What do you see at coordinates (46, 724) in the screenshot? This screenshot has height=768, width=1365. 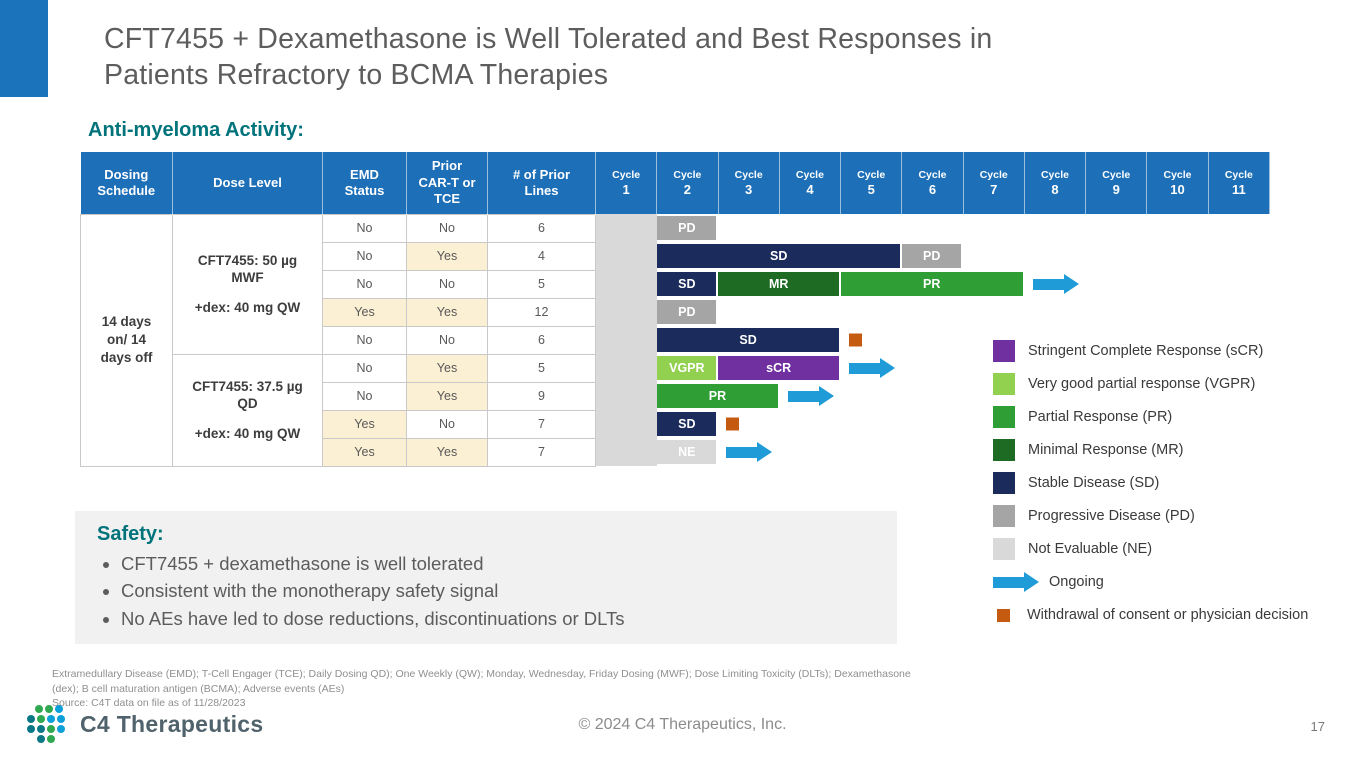 I see `c4-logo-icon` at bounding box center [46, 724].